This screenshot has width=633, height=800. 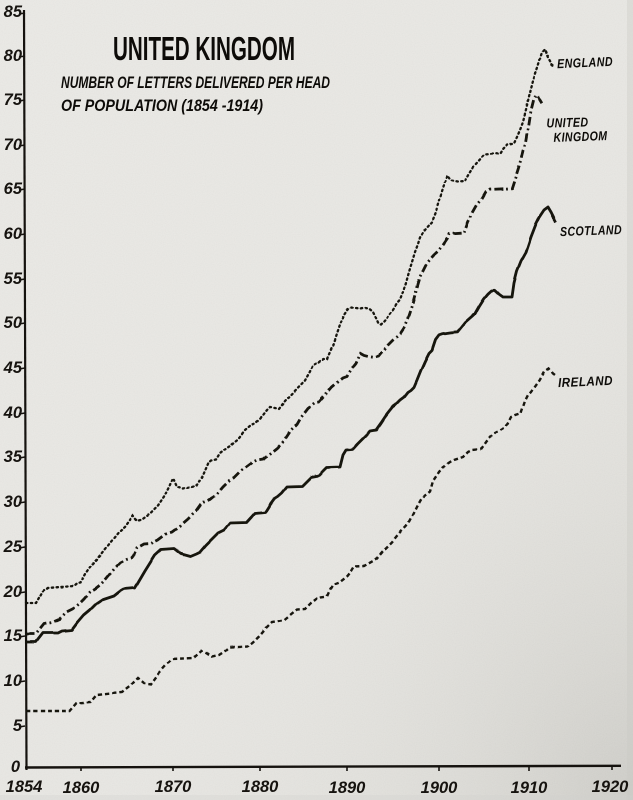 What do you see at coordinates (13, 681) in the screenshot?
I see `svg-text: 10` at bounding box center [13, 681].